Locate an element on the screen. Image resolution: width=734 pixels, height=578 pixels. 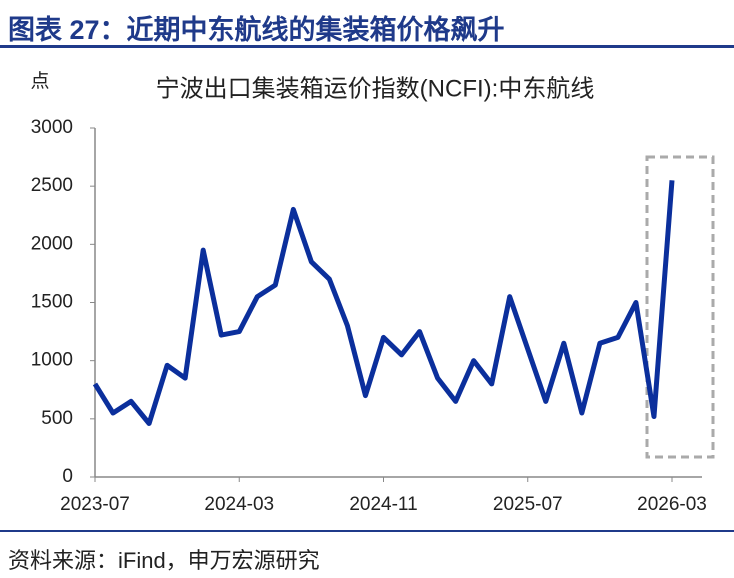
x-tick-label: 2024-03 is located at coordinates (239, 504).